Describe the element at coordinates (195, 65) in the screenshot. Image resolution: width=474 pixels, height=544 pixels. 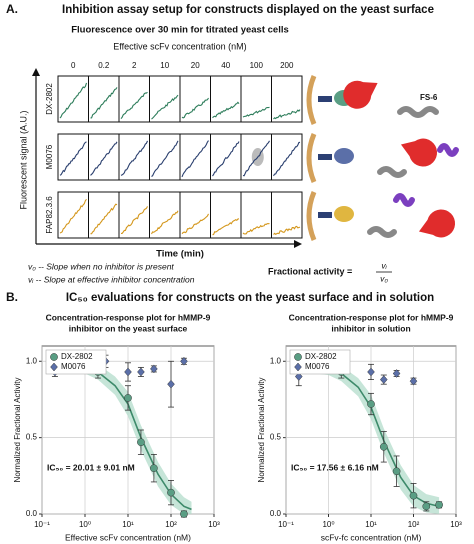
I see `concentration: 20` at that location.